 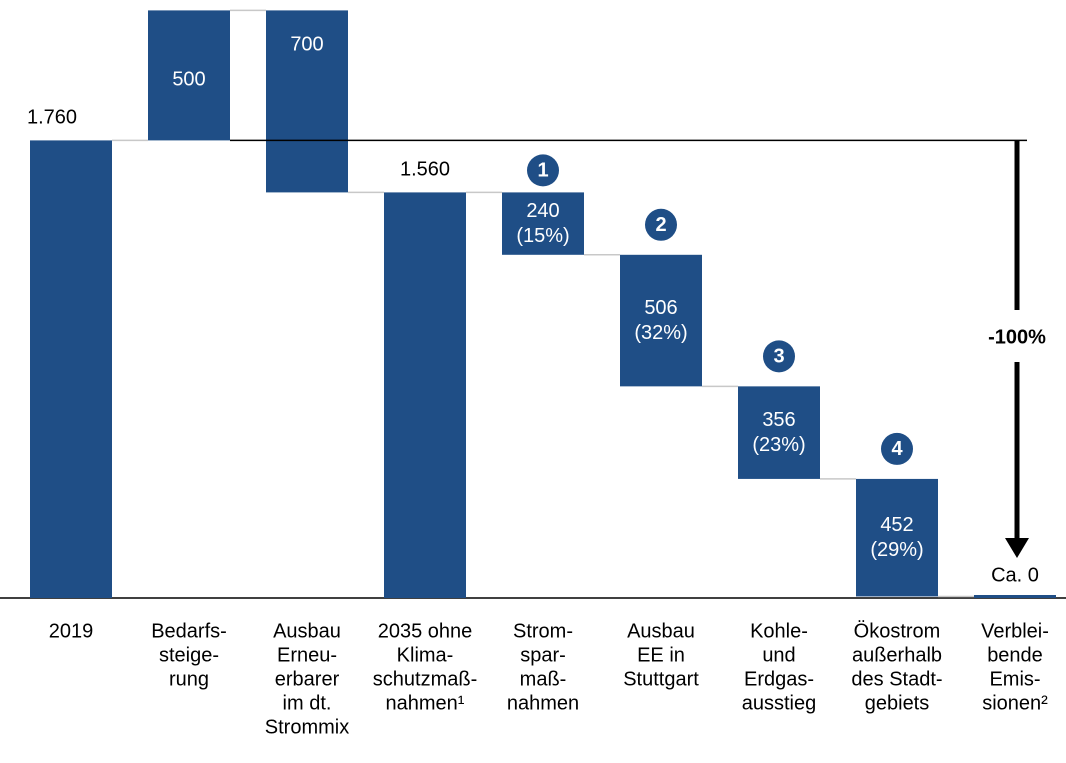 I want to click on value-label: 356, so click(x=778, y=420).